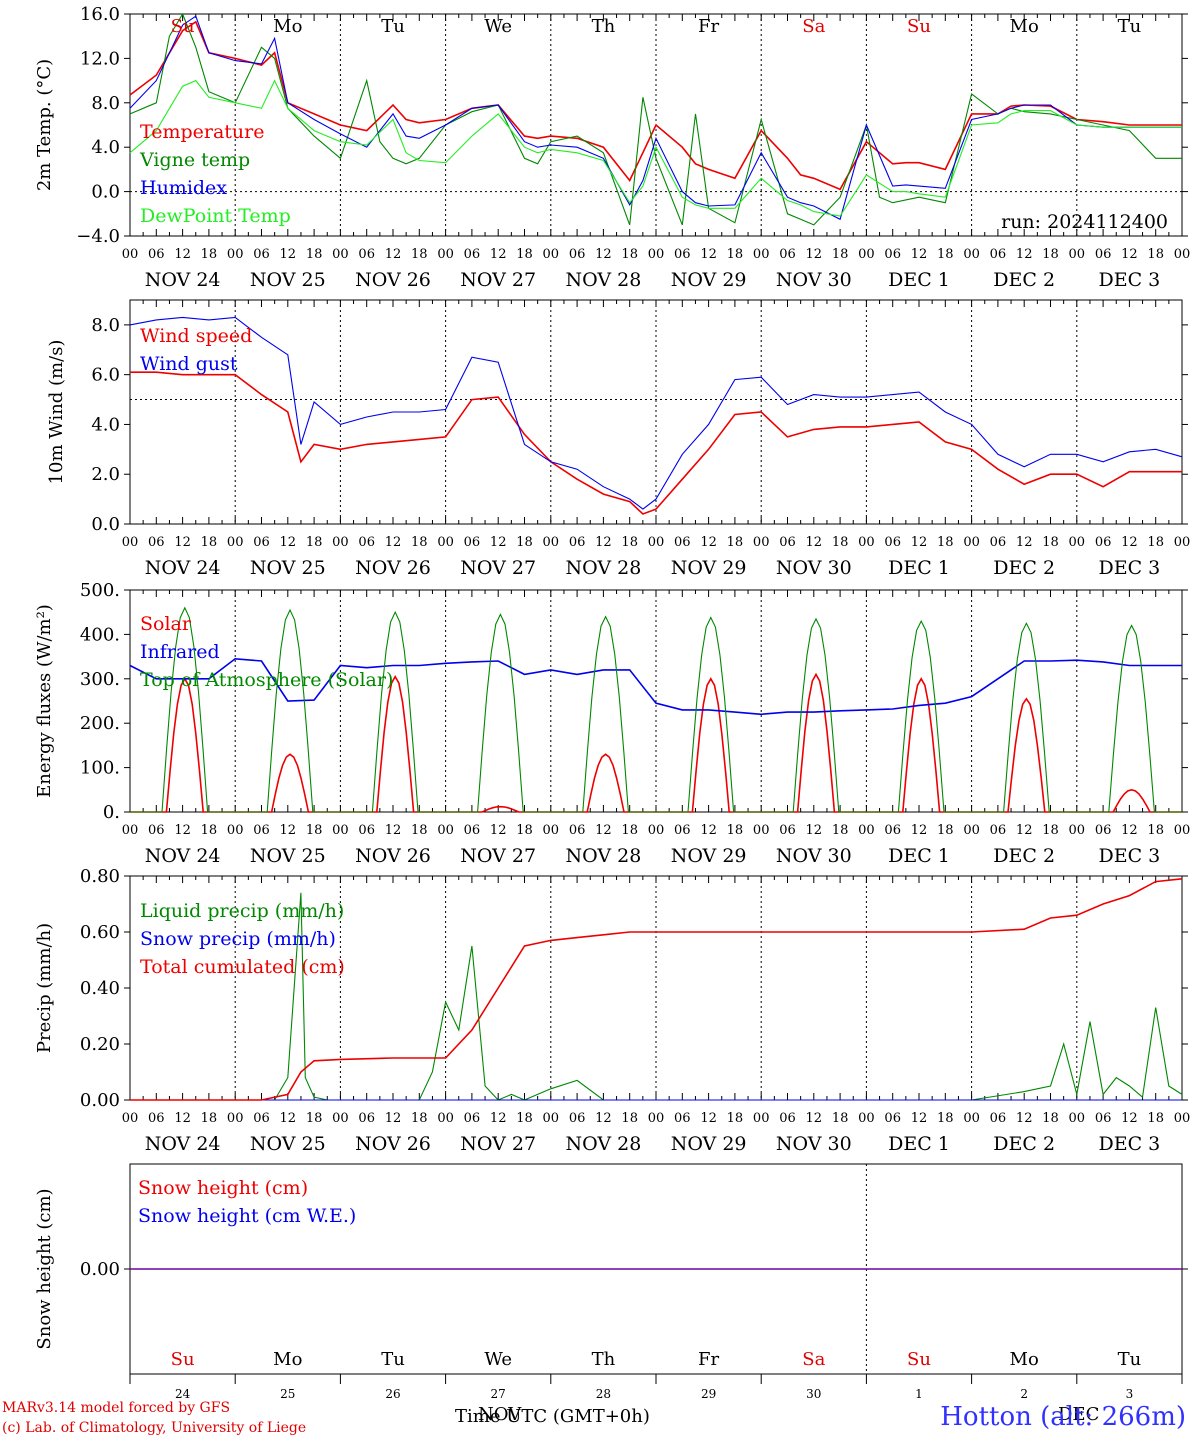  I want to click on day-number: 30, so click(813, 1394).